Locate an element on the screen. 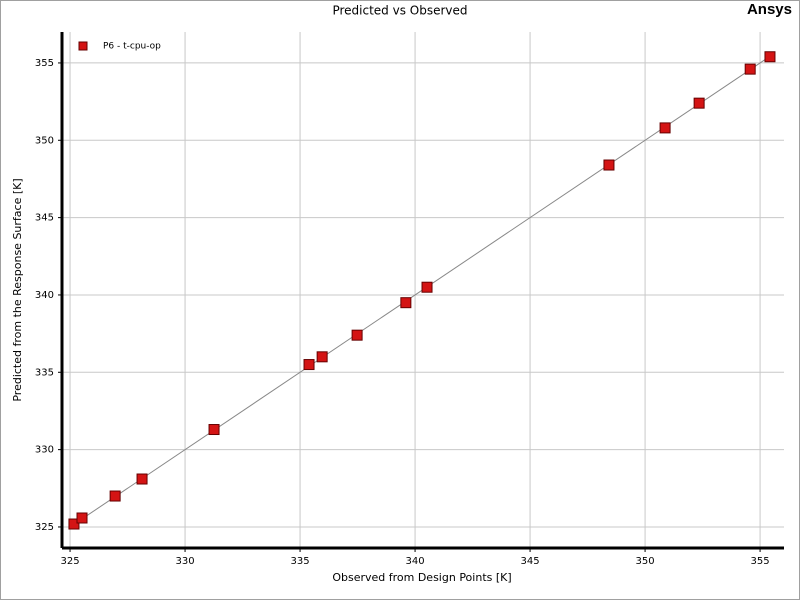 This screenshot has height=600, width=800. y-tick-label: 355 is located at coordinates (44, 63).